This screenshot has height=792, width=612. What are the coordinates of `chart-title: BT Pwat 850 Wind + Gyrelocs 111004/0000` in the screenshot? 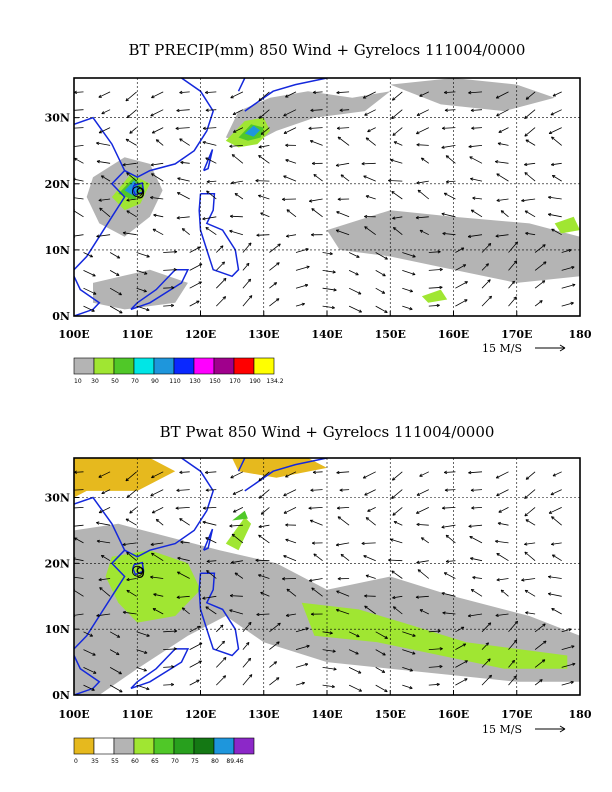 It's located at (327, 432).